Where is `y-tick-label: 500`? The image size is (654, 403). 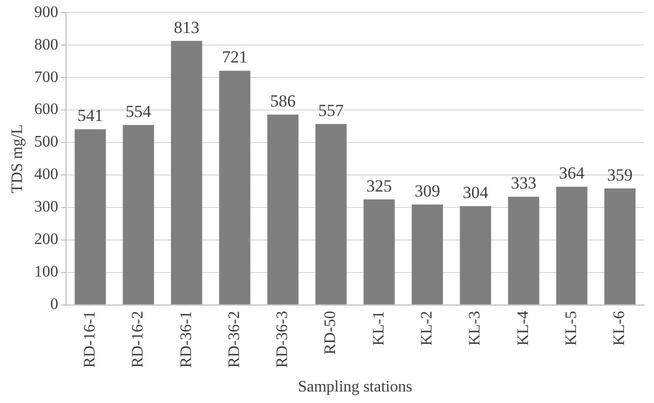 y-tick-label: 500 is located at coordinates (46, 142).